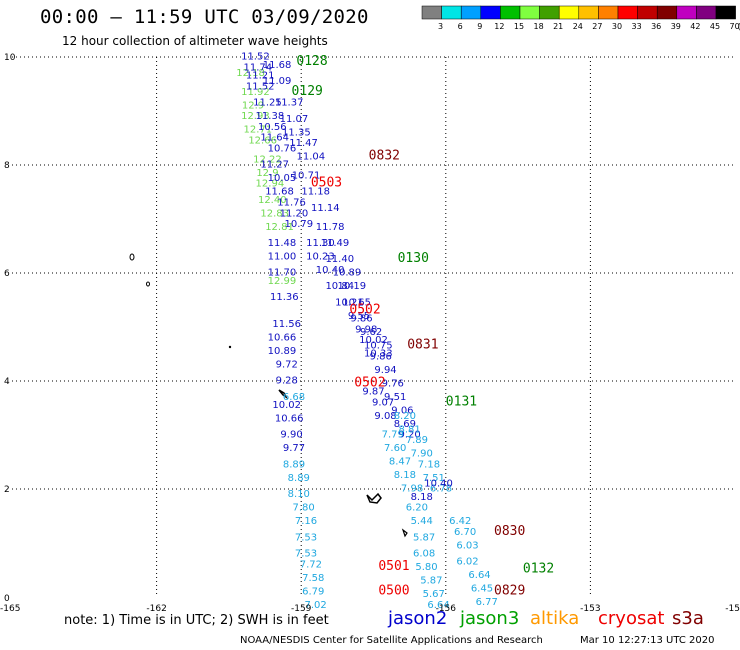  What do you see at coordinates (590, 609) in the screenshot?
I see `x-tick-label: -153` at bounding box center [590, 609].